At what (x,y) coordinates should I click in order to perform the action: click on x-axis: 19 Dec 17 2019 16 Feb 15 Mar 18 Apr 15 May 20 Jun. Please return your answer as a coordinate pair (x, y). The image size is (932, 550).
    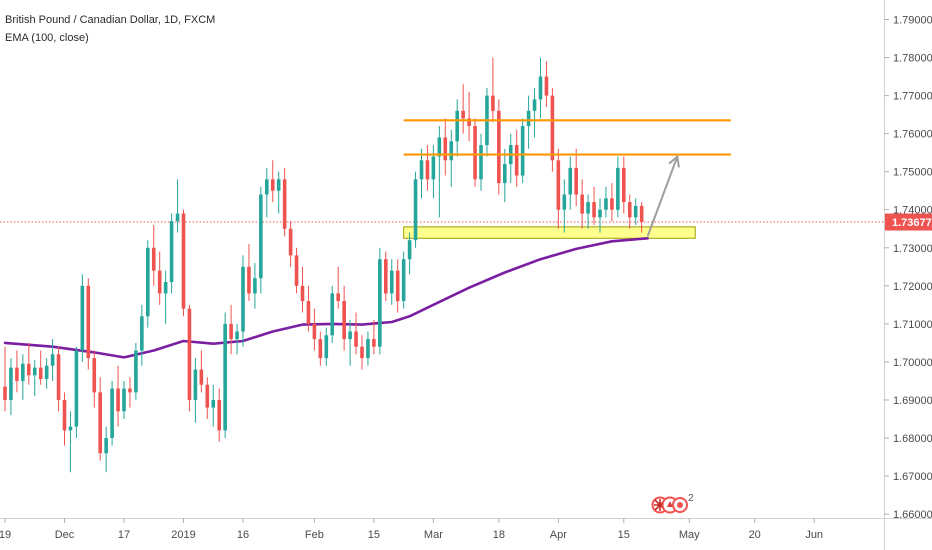
    Looking at the image, I should click on (411, 529).